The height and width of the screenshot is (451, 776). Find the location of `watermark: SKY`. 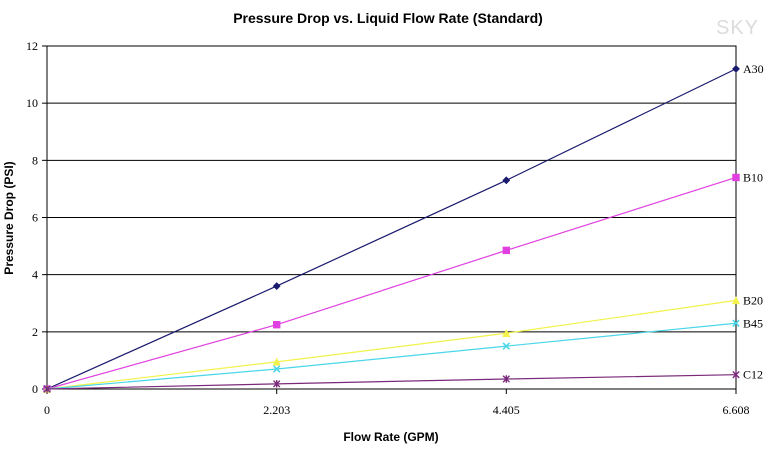

watermark: SKY is located at coordinates (737, 28).